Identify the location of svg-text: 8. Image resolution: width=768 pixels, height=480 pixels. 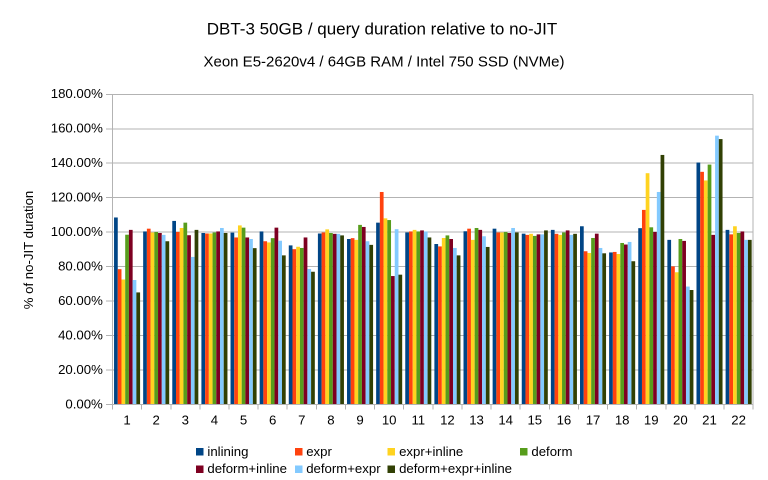
(330, 420).